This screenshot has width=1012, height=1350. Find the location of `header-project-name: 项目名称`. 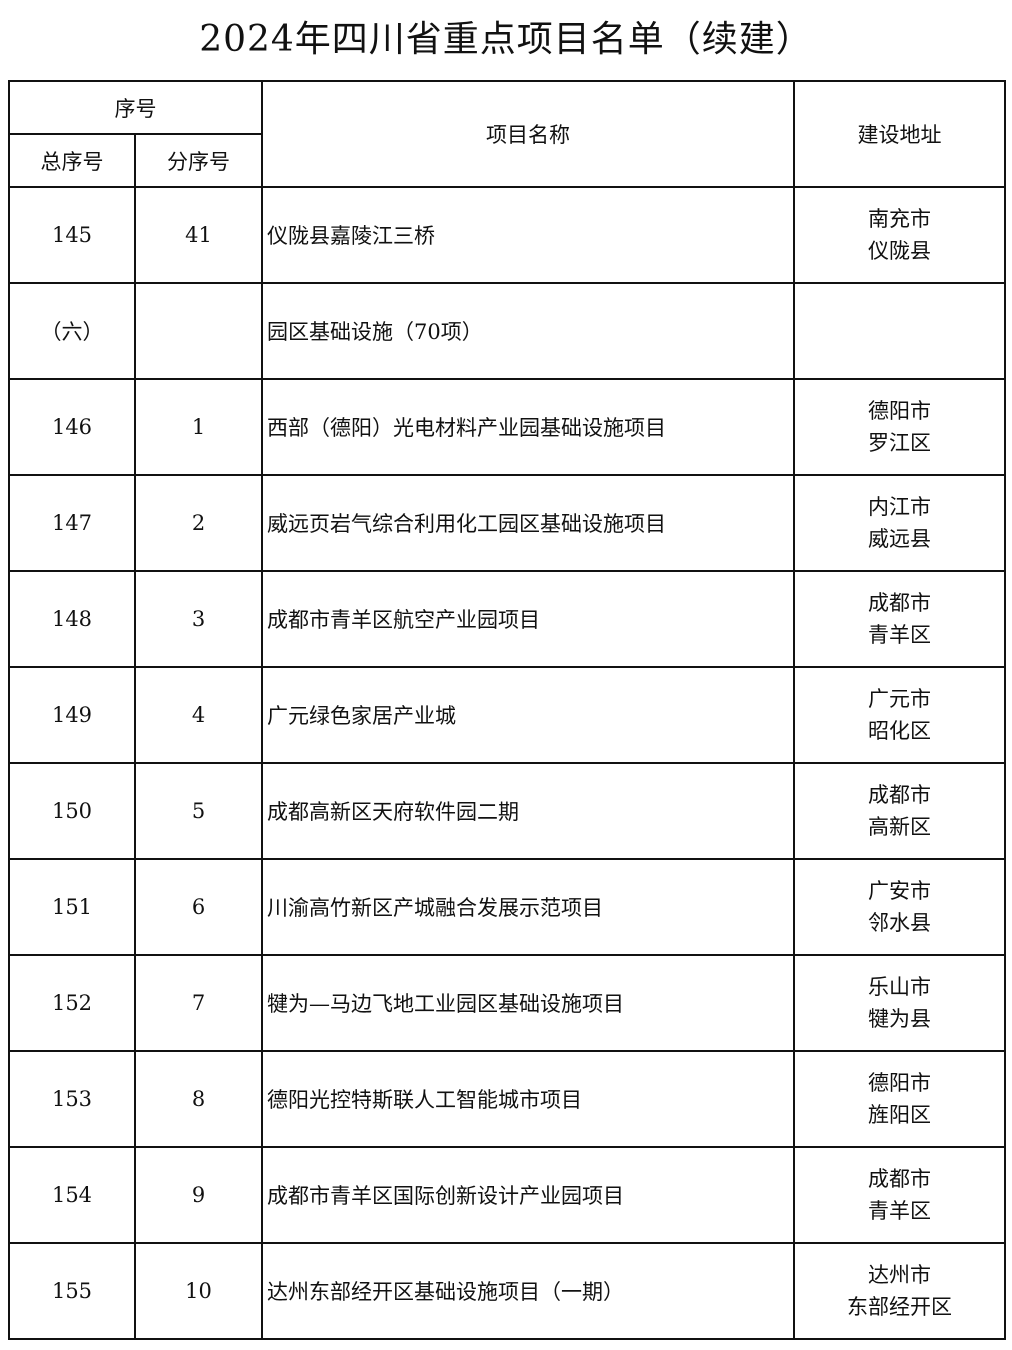

header-project-name: 项目名称 is located at coordinates (528, 134).